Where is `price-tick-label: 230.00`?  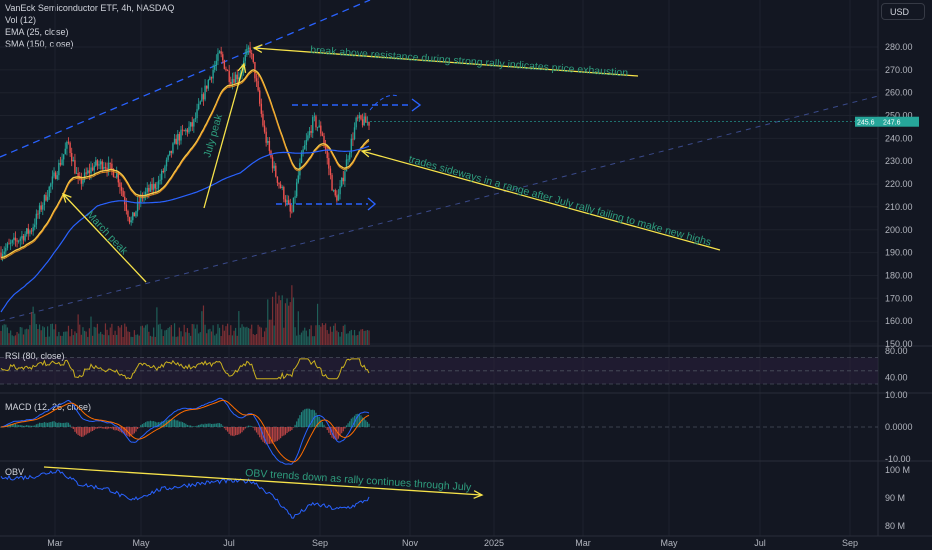
price-tick-label: 230.00 is located at coordinates (899, 161).